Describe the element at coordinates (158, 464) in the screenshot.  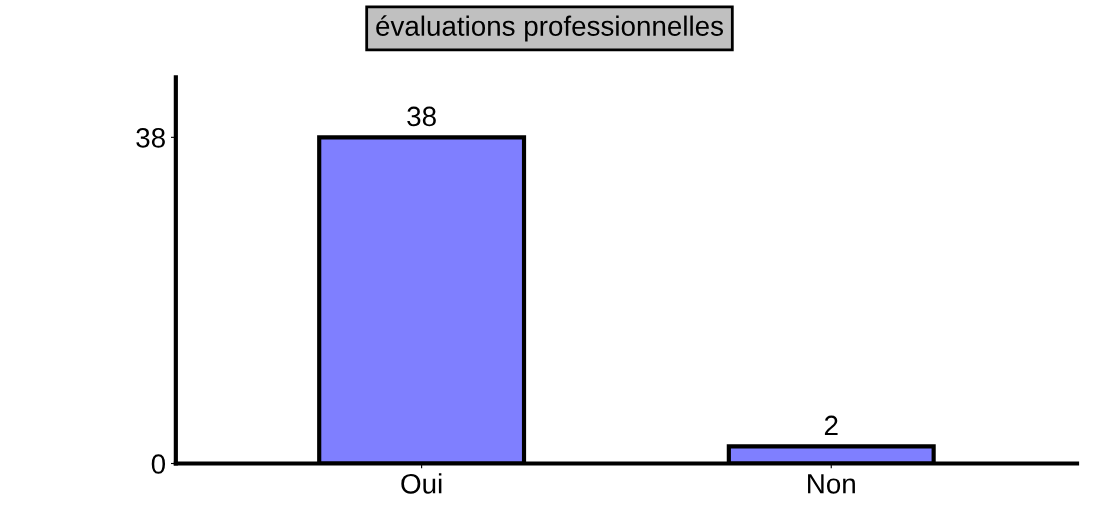
I see `y-tick-label: 0` at that location.